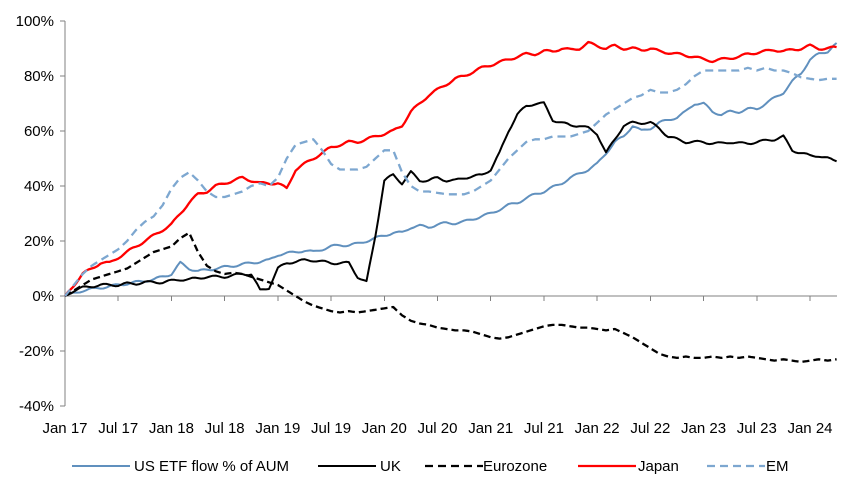  I want to click on legend-label: US ETF flow % of AUM, so click(211, 466).